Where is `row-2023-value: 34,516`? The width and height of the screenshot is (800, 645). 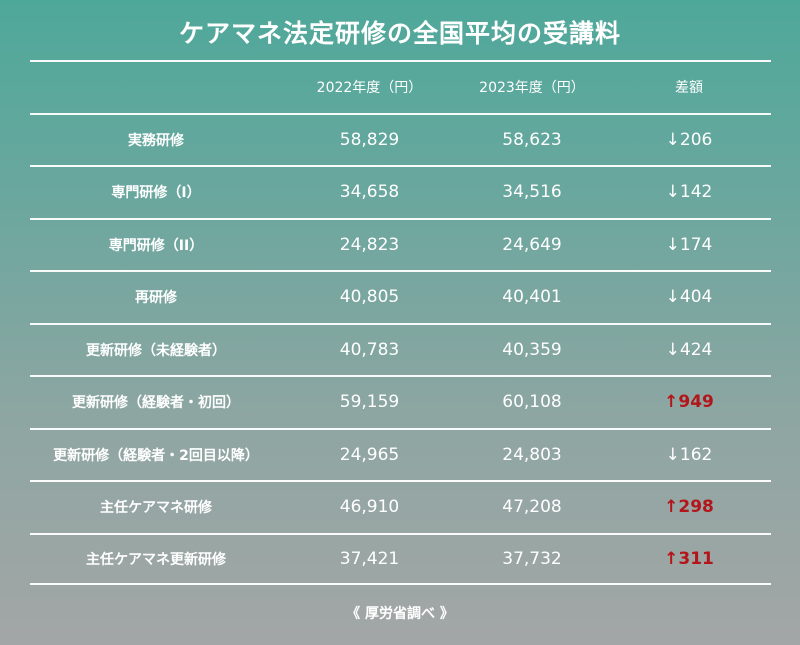
row-2023-value: 34,516 is located at coordinates (532, 192).